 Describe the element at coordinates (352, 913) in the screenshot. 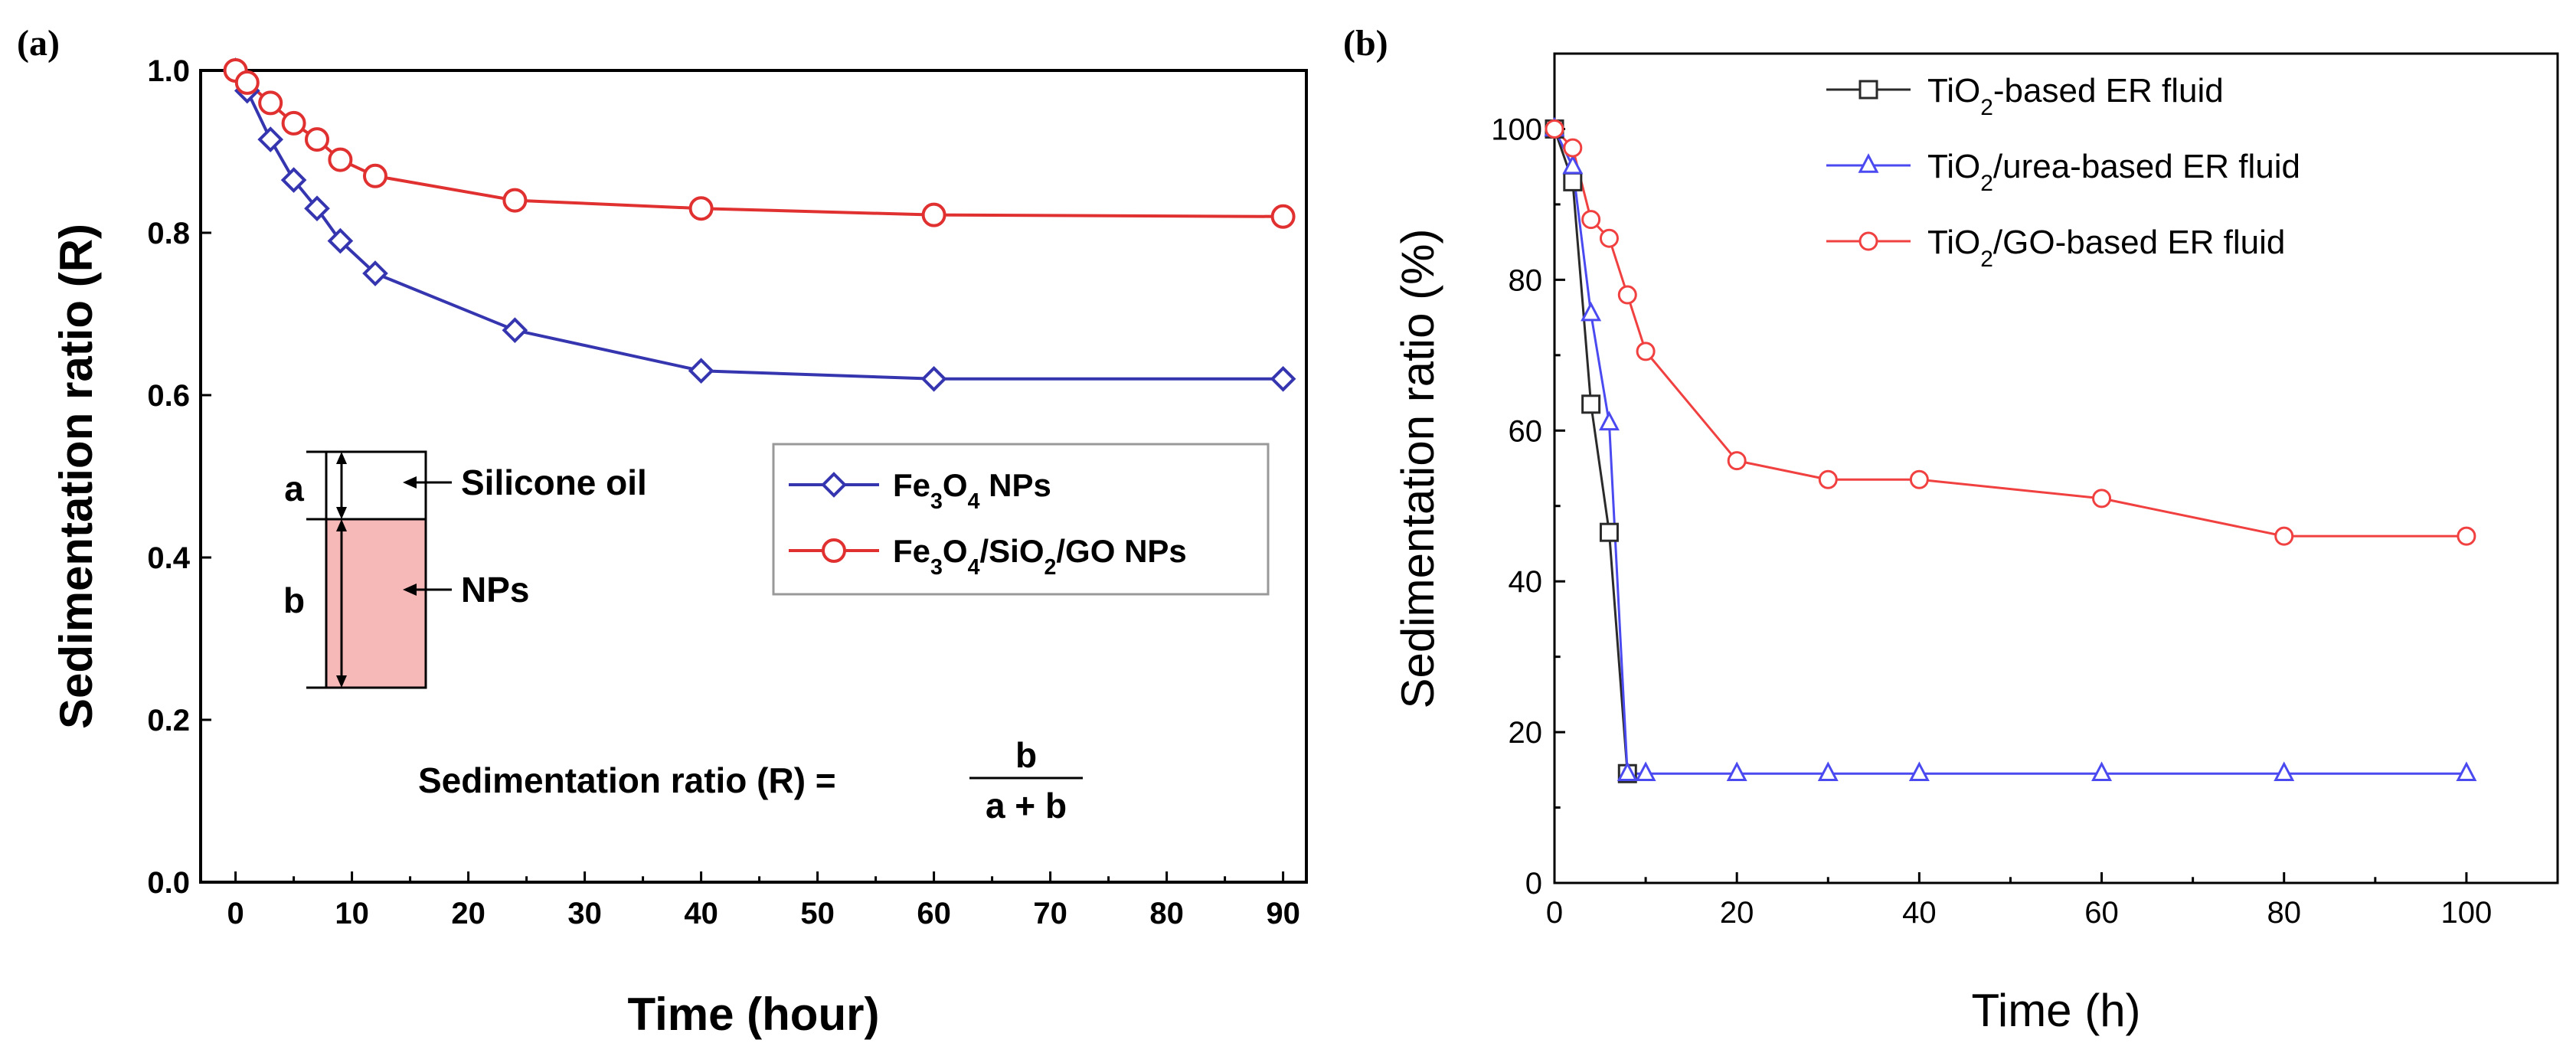

I see `a-x-tick-label-1: 10` at that location.